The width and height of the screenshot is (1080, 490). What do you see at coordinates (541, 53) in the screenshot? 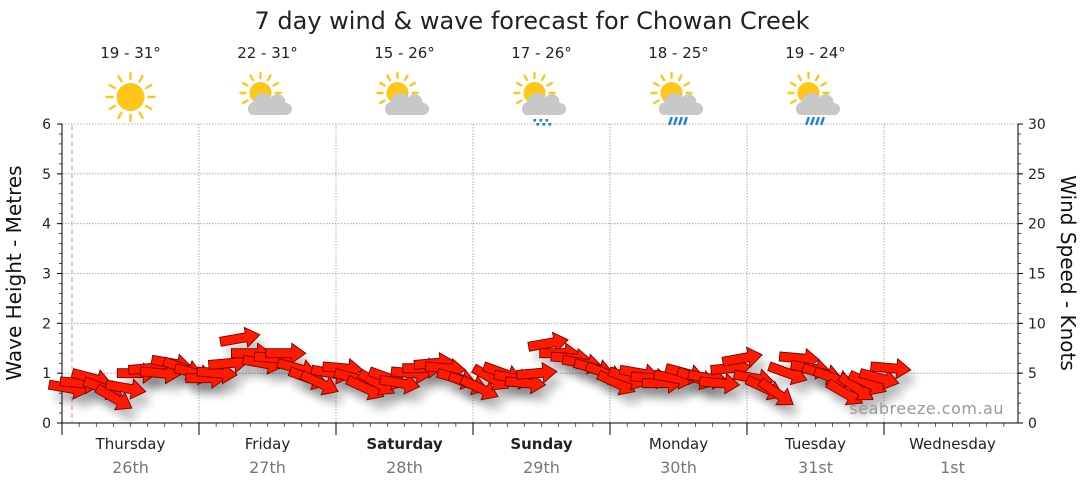
I see `temperature-range: 17 - 26°` at bounding box center [541, 53].